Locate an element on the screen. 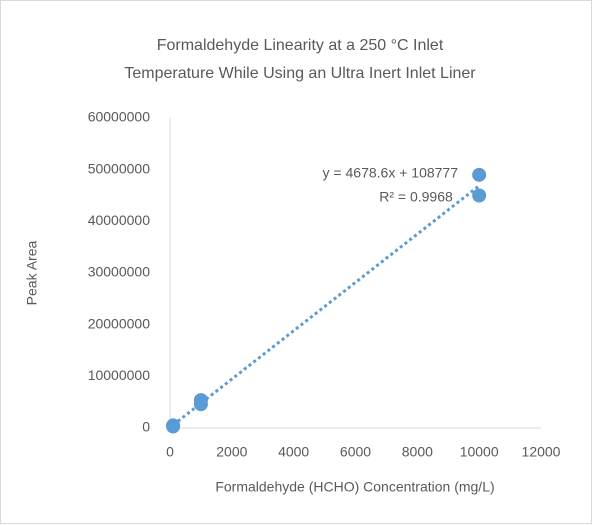  x-axis-title: Formaldehyde (HCHO) Concentration (mg/L) is located at coordinates (354, 487).